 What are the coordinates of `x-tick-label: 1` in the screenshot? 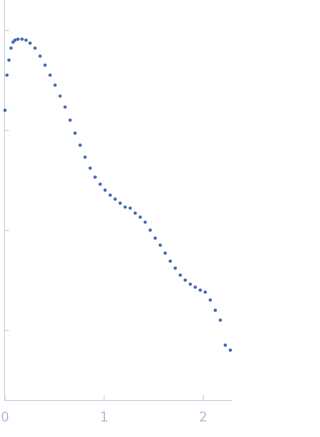 It's located at (104, 418).